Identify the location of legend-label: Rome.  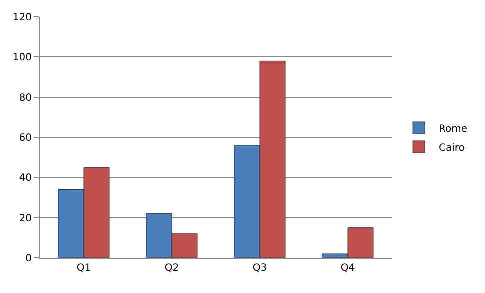
(453, 129).